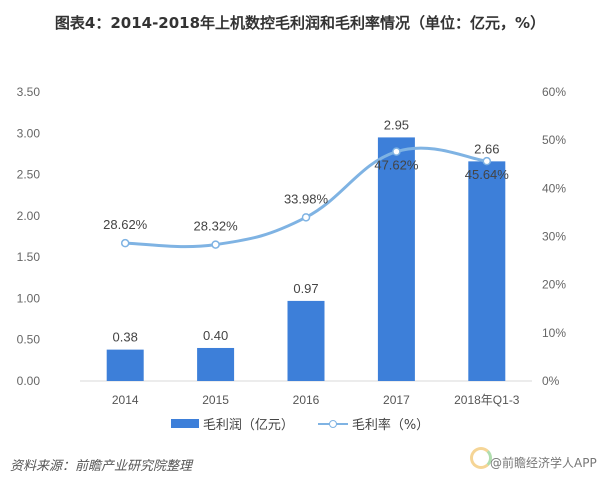 The height and width of the screenshot is (481, 600). I want to click on sun-logo-icon, so click(481, 458).